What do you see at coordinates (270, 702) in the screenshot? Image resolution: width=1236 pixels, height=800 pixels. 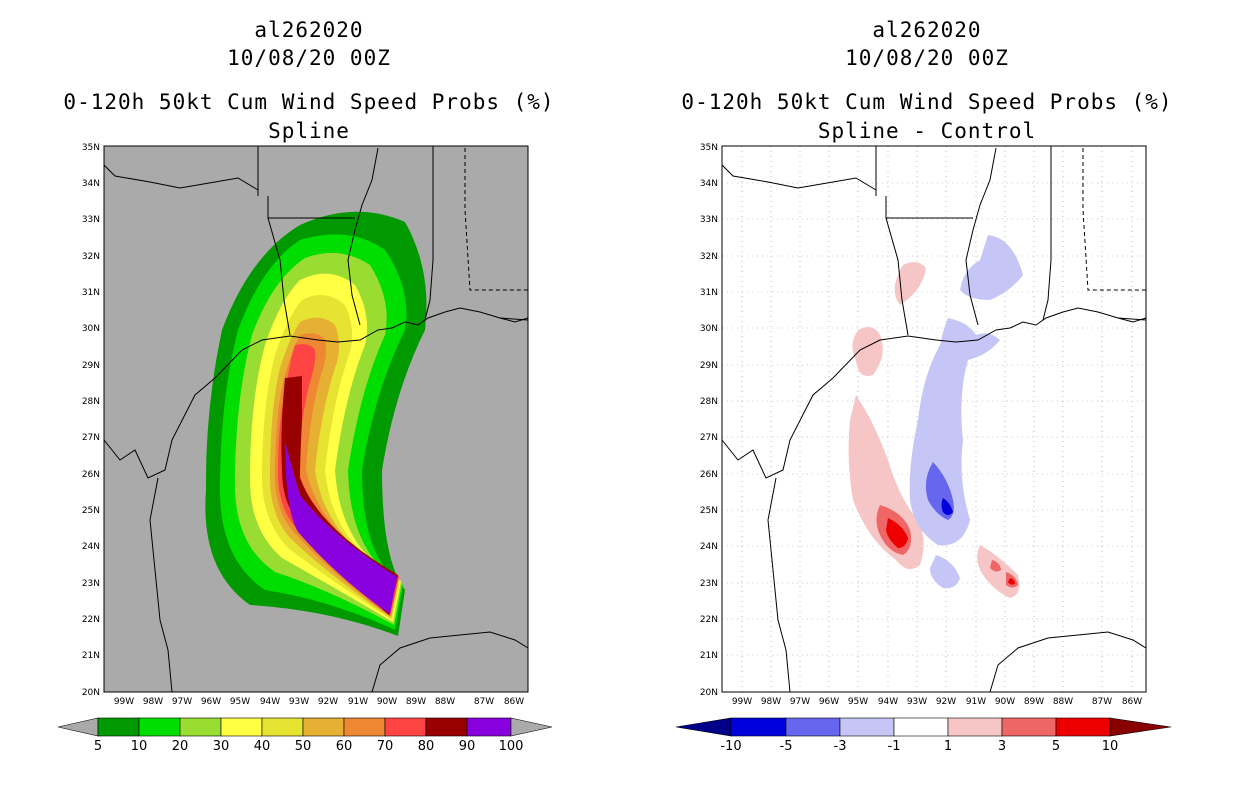 I see `lon-label: 94W` at bounding box center [270, 702].